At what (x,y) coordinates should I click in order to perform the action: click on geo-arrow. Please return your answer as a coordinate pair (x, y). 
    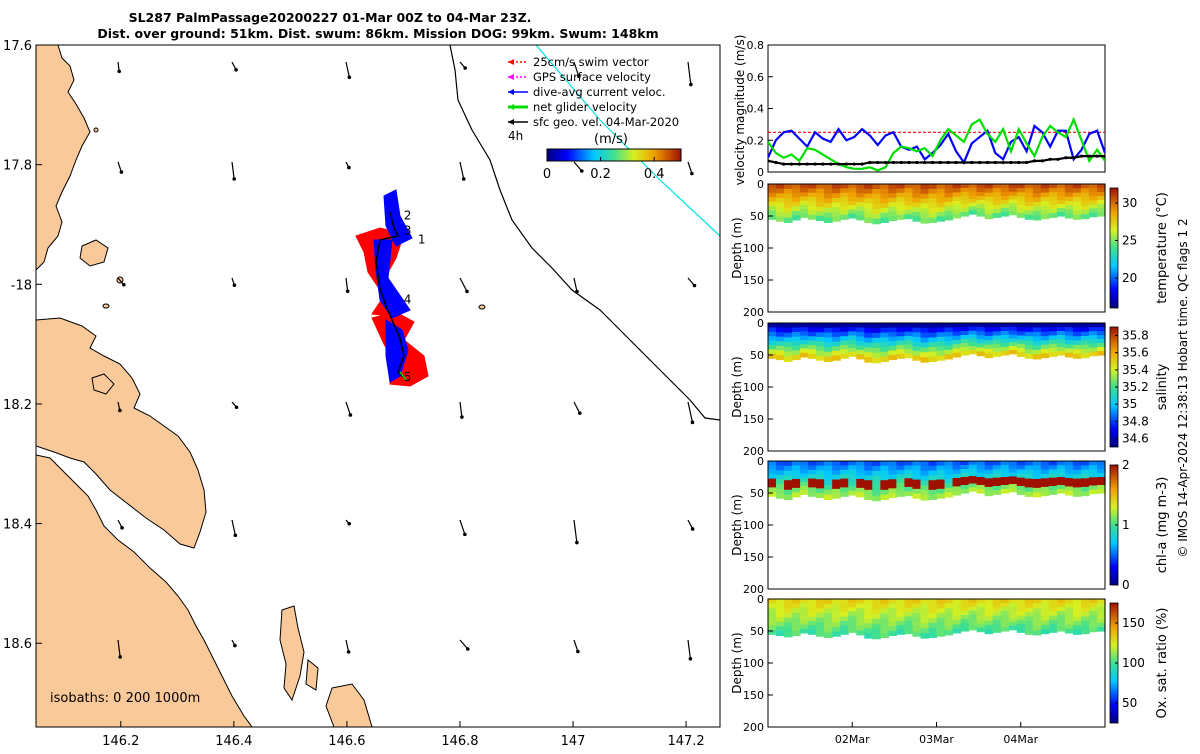
    Looking at the image, I should click on (462, 527).